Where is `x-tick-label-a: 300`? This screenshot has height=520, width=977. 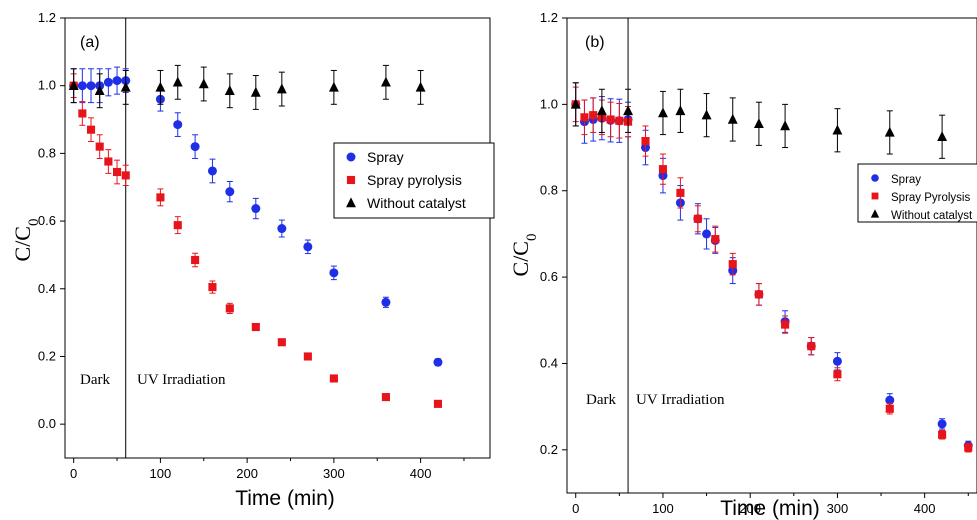
x-tick-label-a: 300 is located at coordinates (334, 473).